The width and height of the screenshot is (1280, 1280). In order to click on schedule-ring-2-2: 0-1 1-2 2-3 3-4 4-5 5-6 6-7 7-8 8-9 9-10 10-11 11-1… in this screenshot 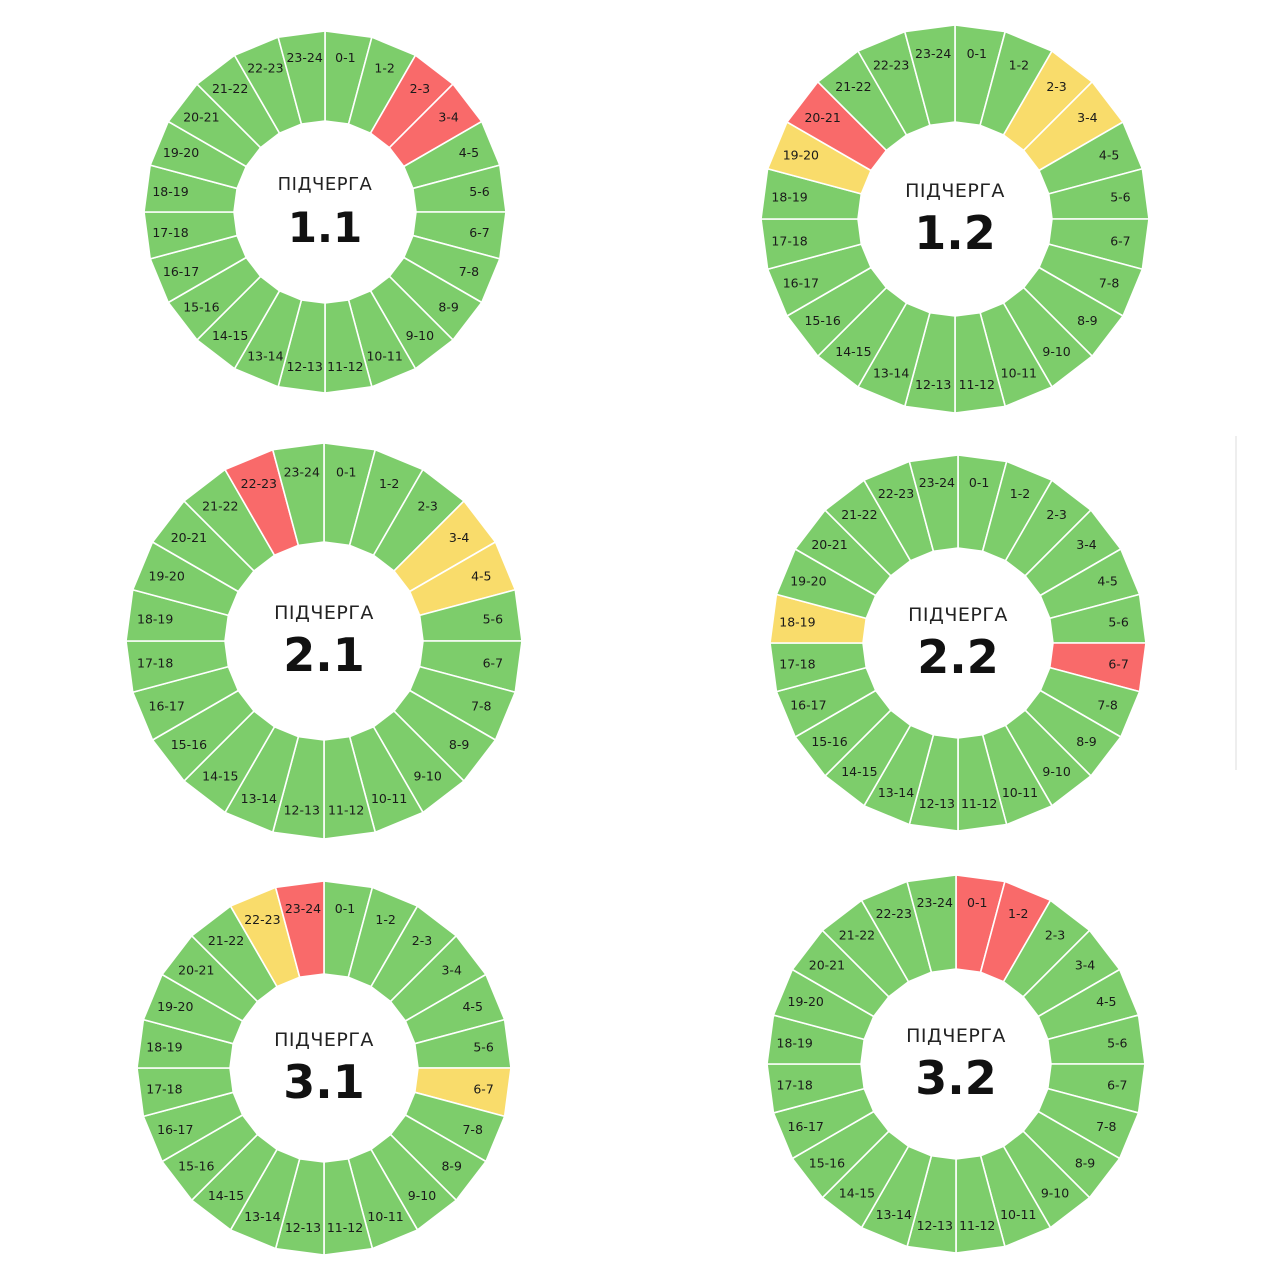, I will do `click(958, 643)`.